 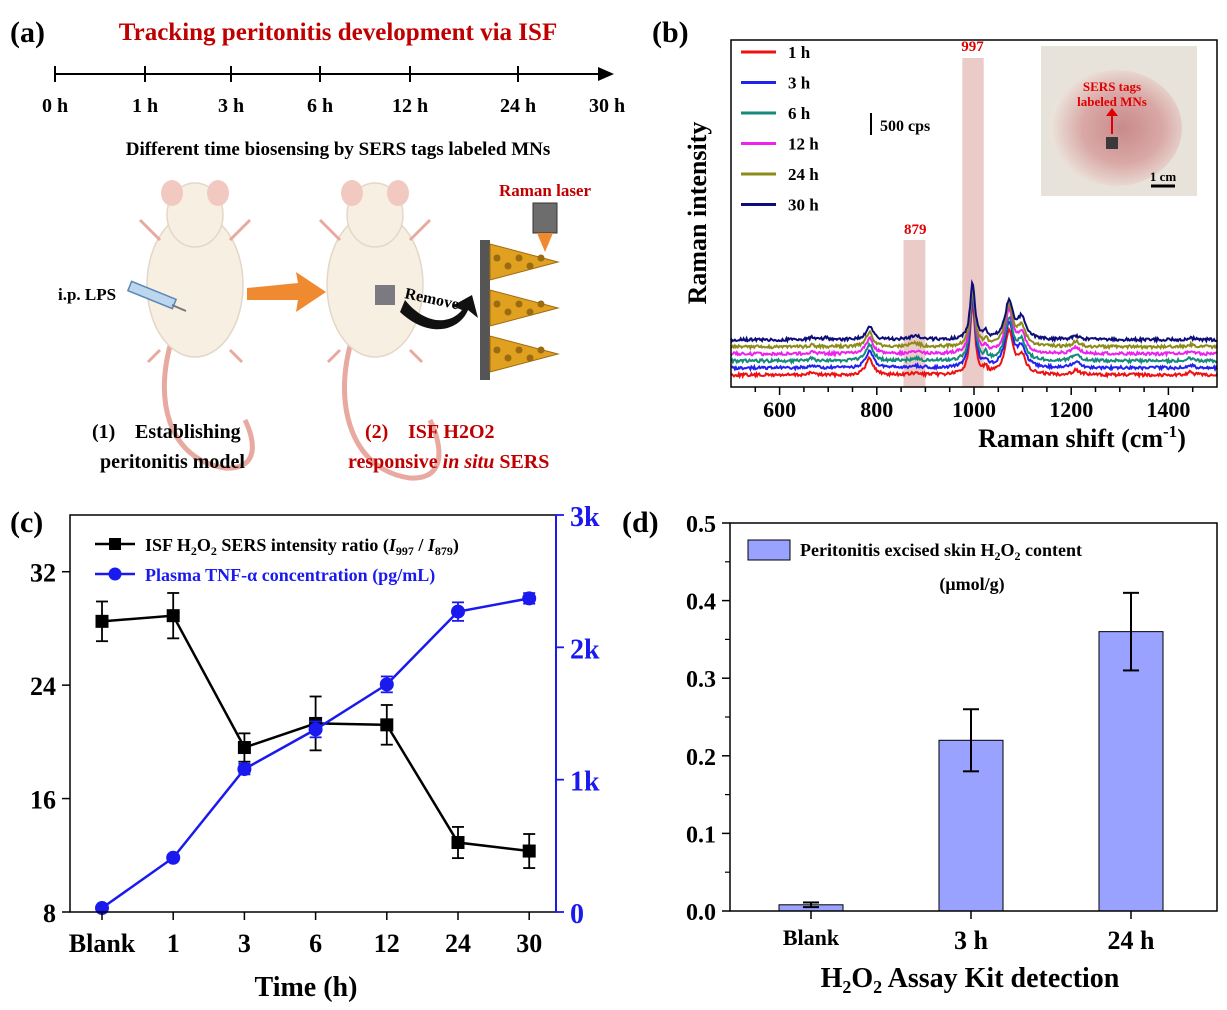 I want to click on y-tick-label: 0.0, so click(x=701, y=913).